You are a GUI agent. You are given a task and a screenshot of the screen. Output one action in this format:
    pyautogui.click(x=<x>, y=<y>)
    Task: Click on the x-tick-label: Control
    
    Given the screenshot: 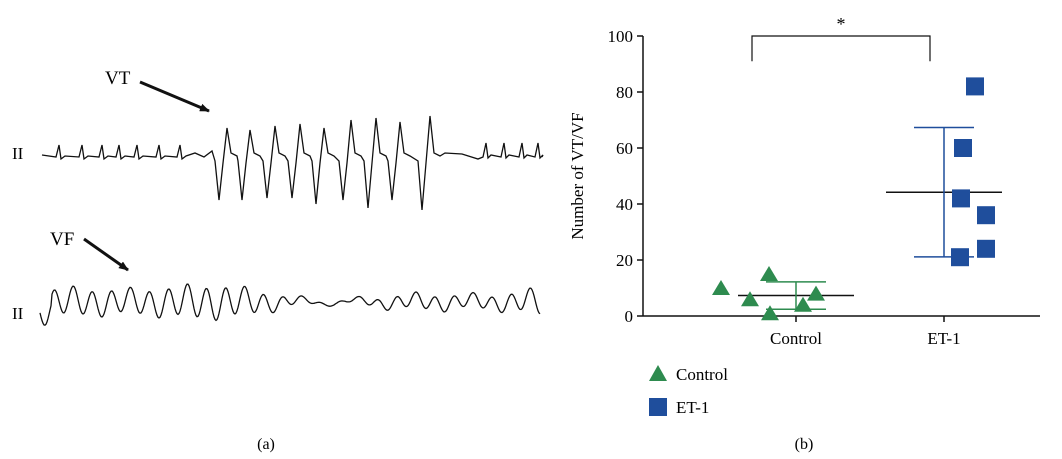 What is the action you would take?
    pyautogui.click(x=796, y=338)
    